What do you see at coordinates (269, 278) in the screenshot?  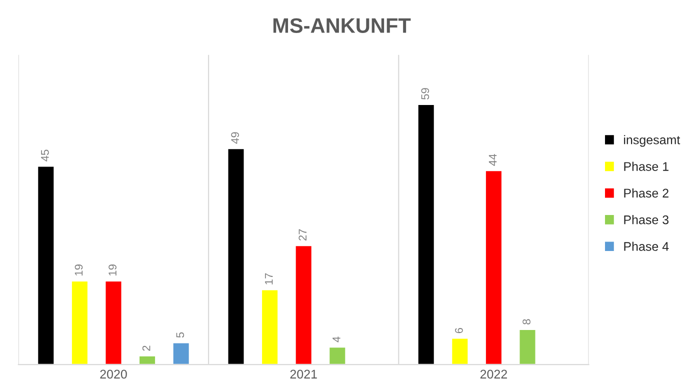 I see `data-label: 17` at bounding box center [269, 278].